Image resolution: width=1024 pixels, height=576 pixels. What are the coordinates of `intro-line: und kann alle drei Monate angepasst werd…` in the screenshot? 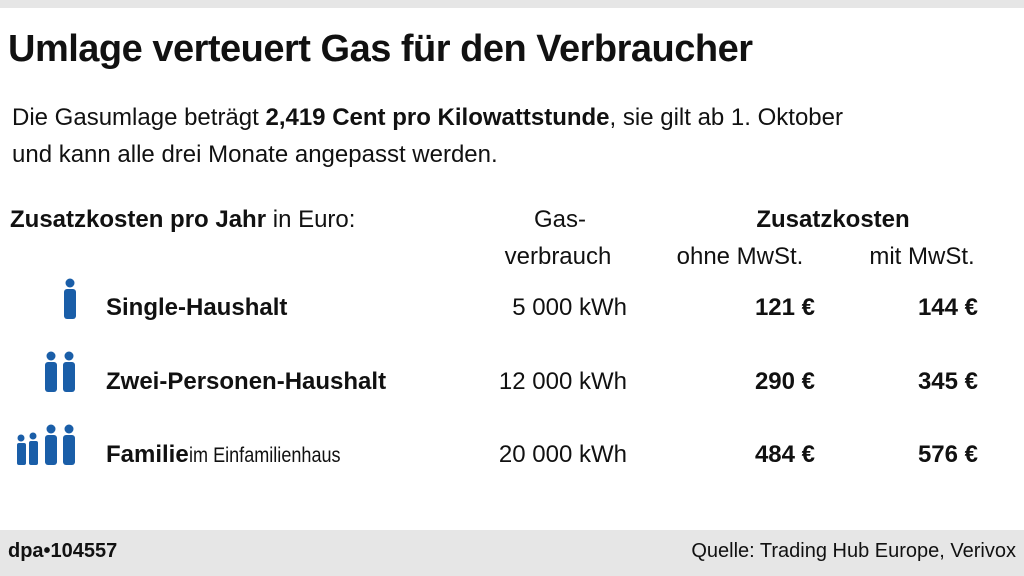 It's located at (255, 154).